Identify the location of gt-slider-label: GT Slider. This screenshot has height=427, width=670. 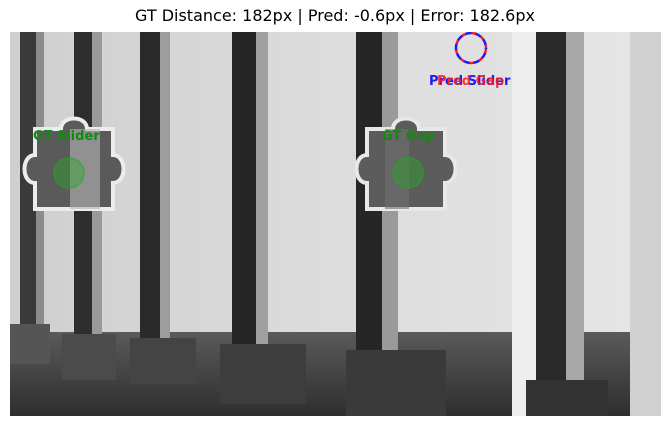
(66, 136).